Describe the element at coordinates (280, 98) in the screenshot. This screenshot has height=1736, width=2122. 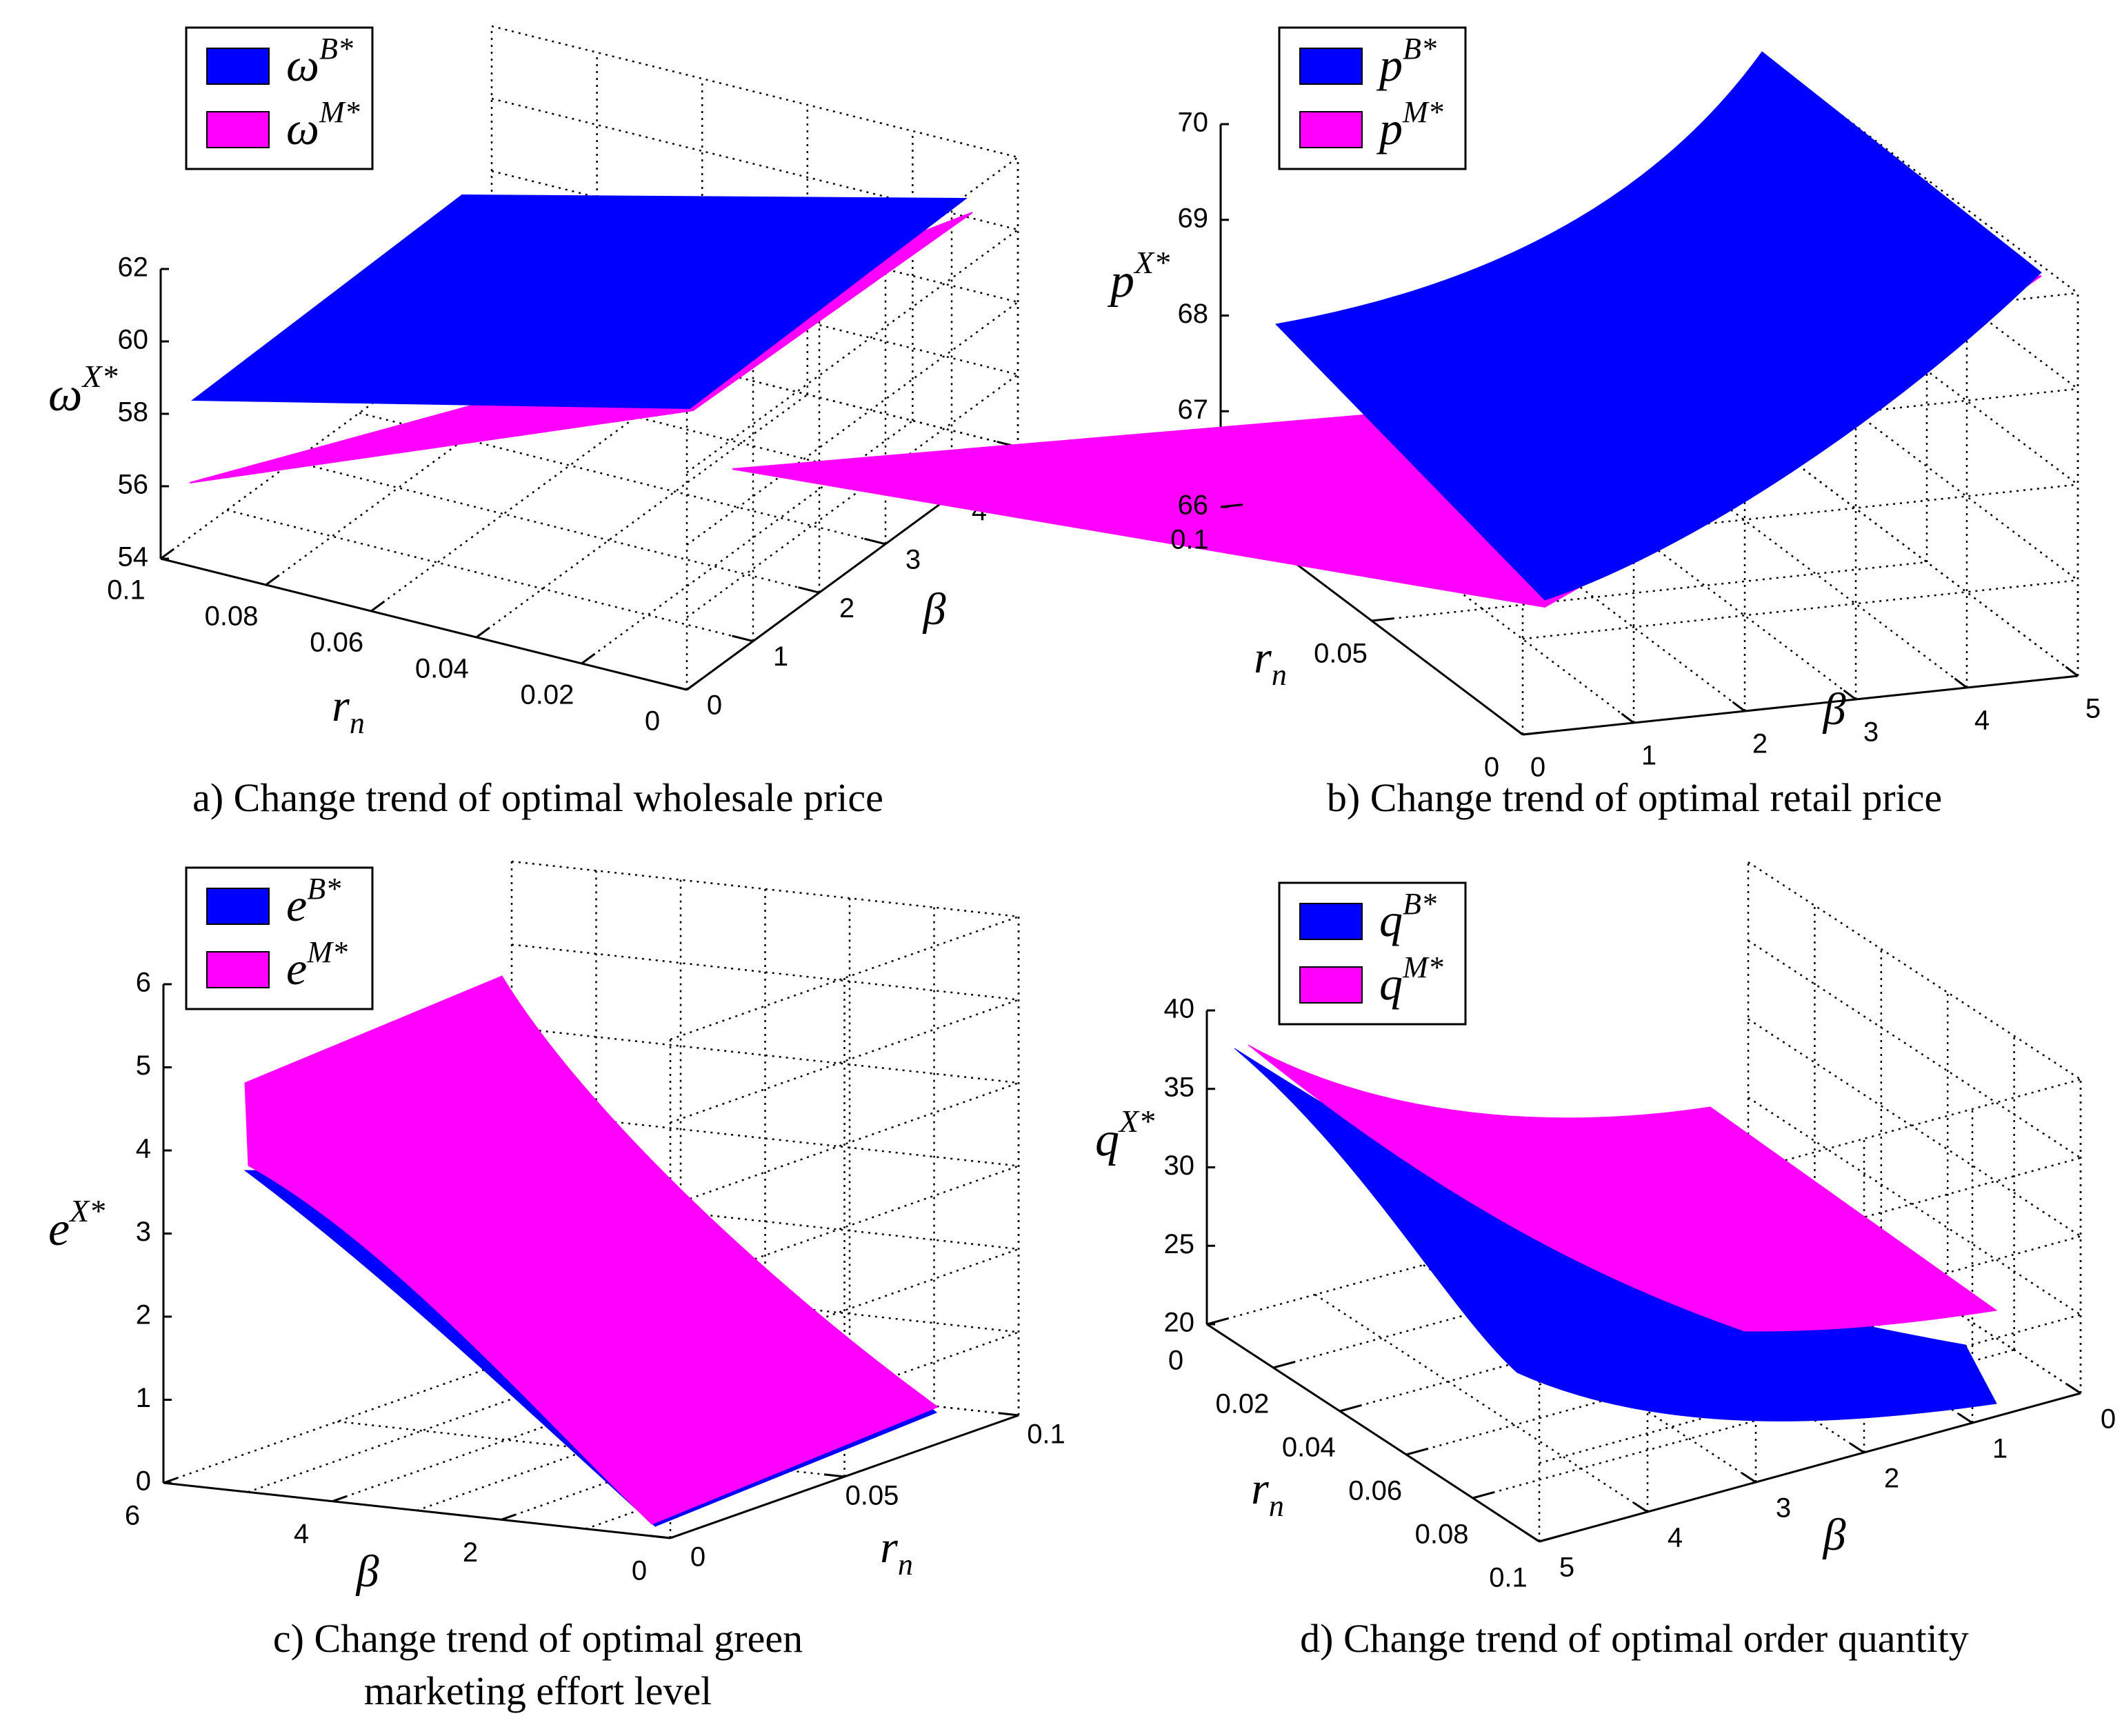
I see `legend: ωB*ωM*` at that location.